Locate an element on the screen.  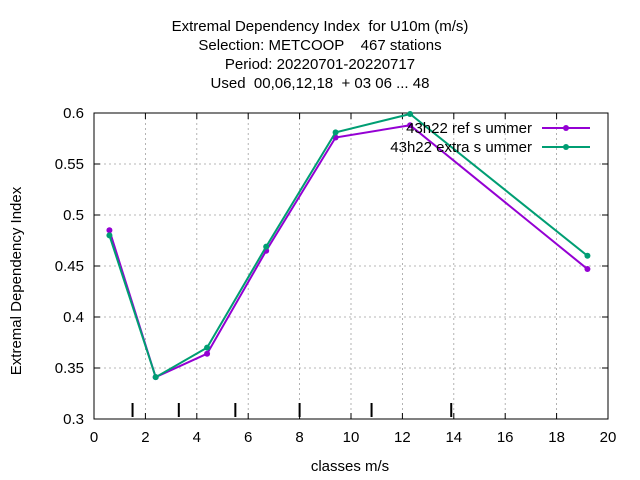
x-tick-label: 20 is located at coordinates (608, 437).